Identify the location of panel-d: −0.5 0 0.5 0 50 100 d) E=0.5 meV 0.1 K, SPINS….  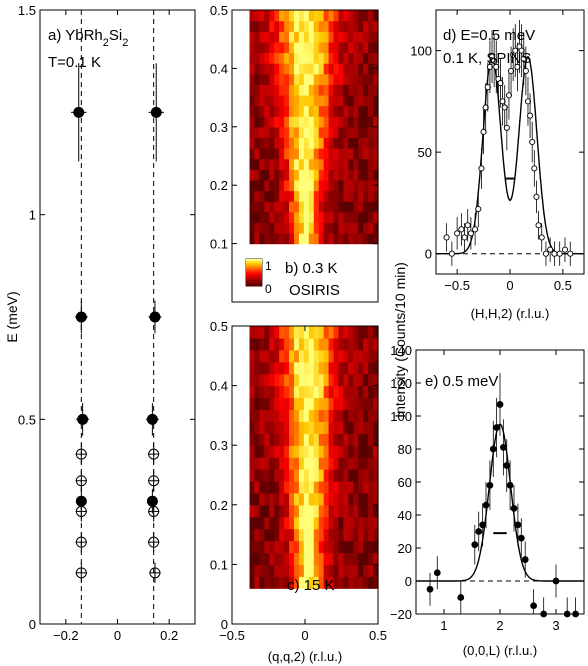
(497, 165).